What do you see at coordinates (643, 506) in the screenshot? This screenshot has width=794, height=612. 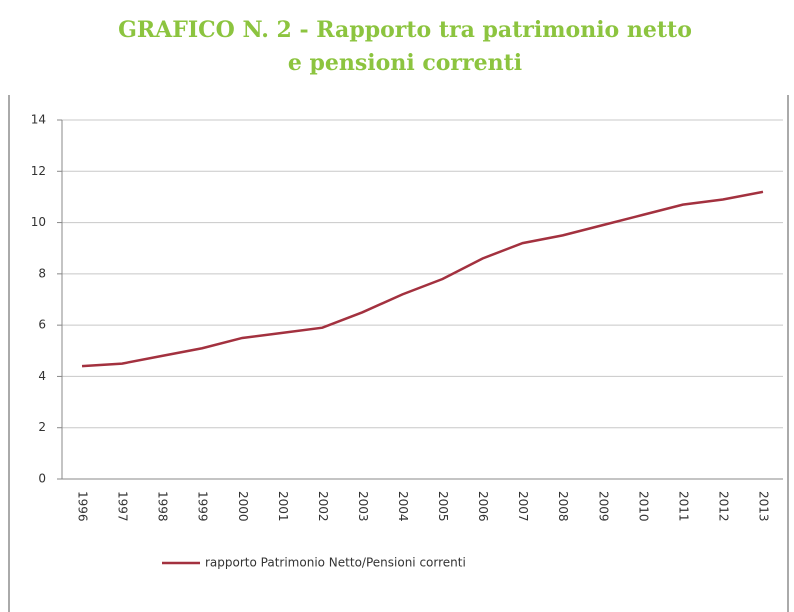 I see `x-tick-label: 2010` at bounding box center [643, 506].